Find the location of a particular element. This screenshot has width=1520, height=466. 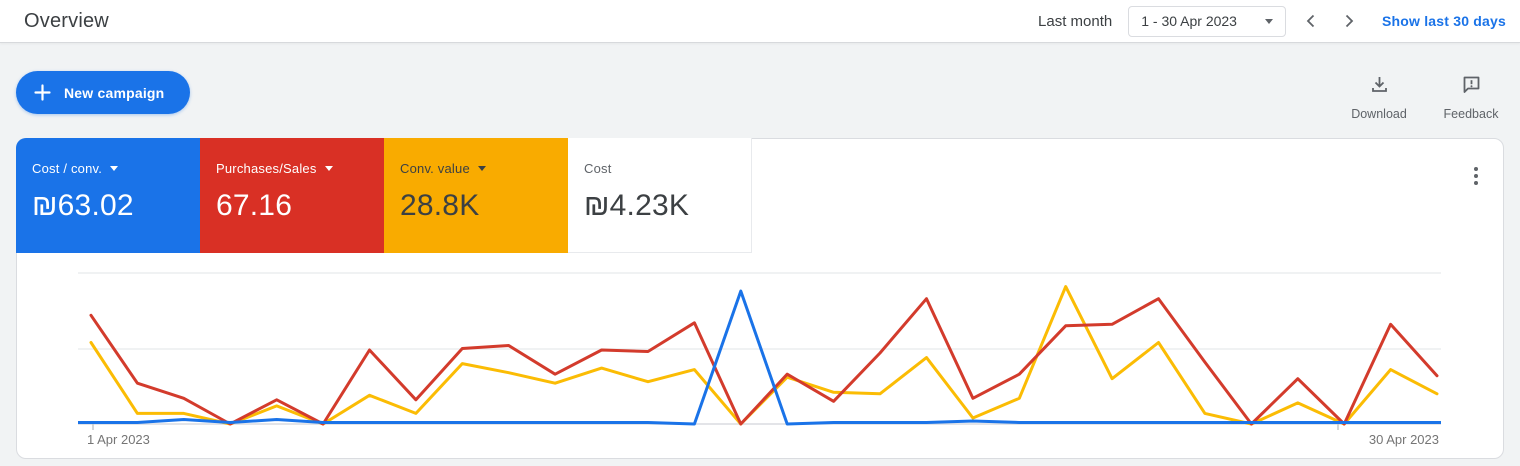

scorecard-value: 67.16 is located at coordinates (254, 205).